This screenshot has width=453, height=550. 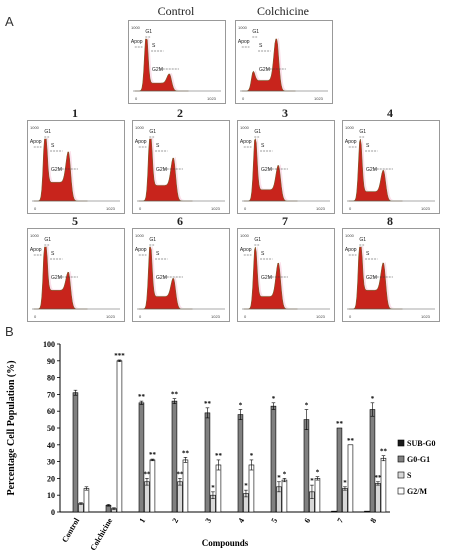 I want to click on x-axis-label: Compounds, so click(x=225, y=543).